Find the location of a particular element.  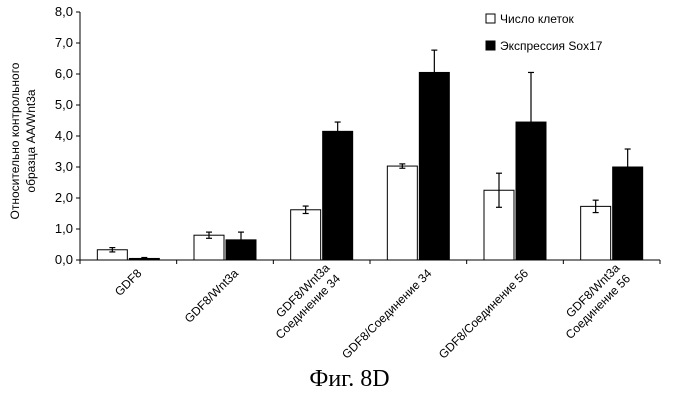

x-tick-label: GDF8/Соединение 56 is located at coordinates (484, 314).